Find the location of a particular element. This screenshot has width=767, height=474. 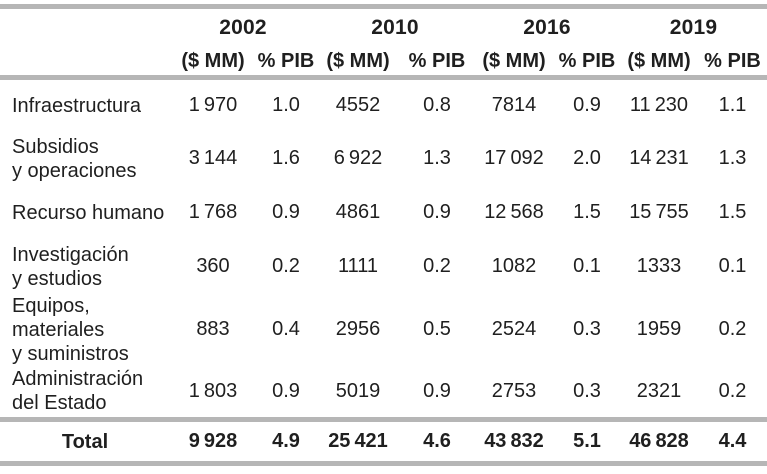

year-header-2010: 2010 is located at coordinates (395, 28).